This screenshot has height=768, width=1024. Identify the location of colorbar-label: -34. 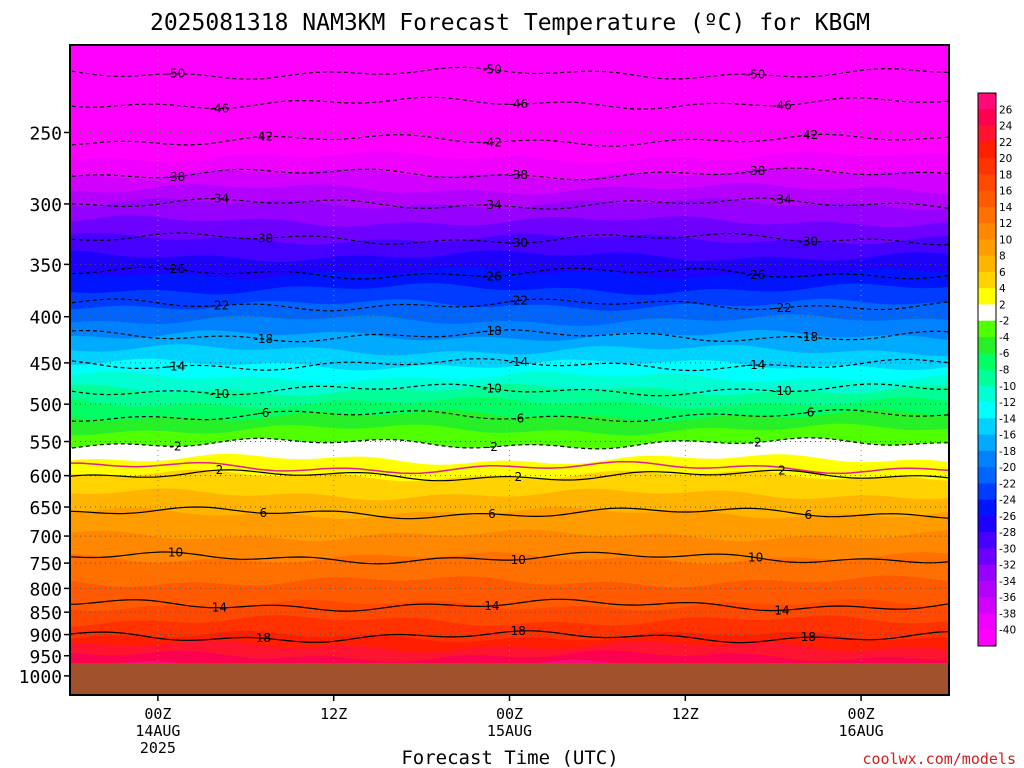
(1007, 582).